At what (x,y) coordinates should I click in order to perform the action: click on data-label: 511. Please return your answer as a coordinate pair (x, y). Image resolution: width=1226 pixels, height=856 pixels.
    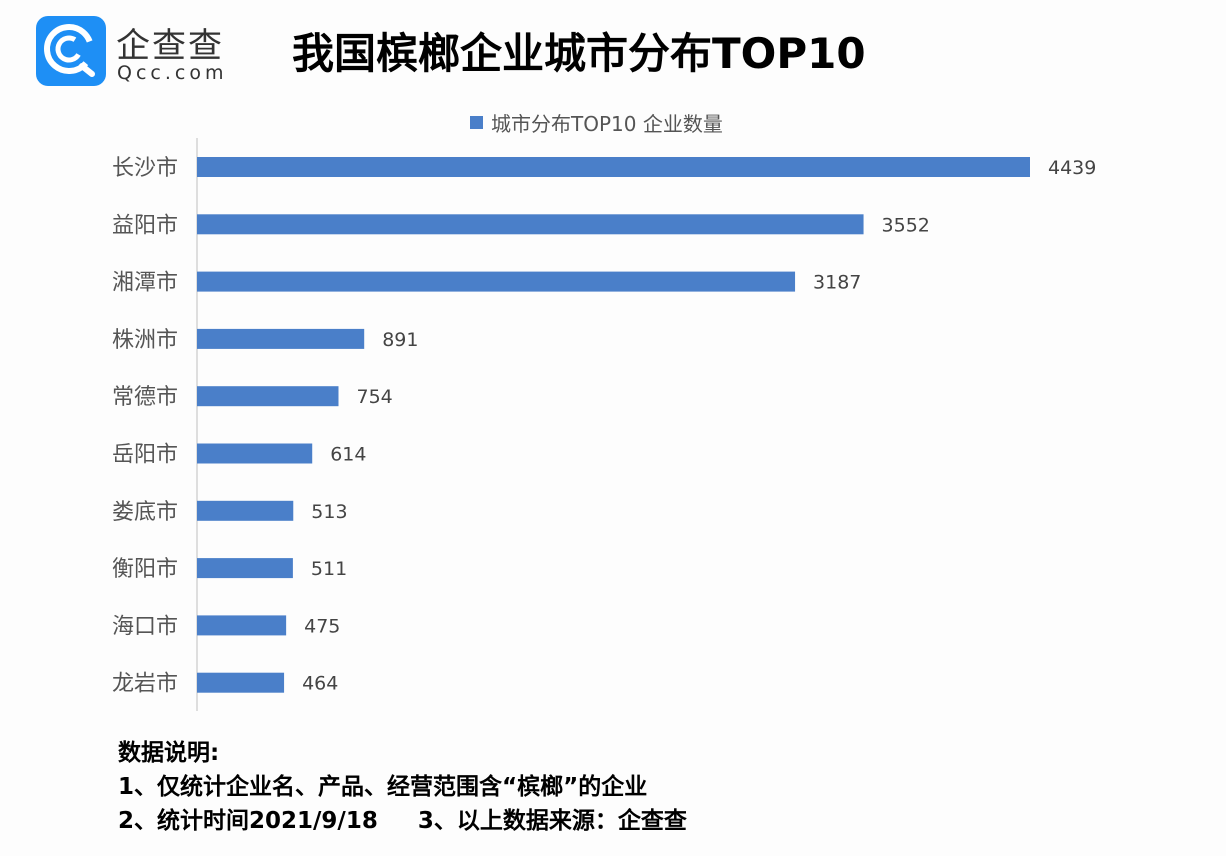
    Looking at the image, I should click on (329, 569).